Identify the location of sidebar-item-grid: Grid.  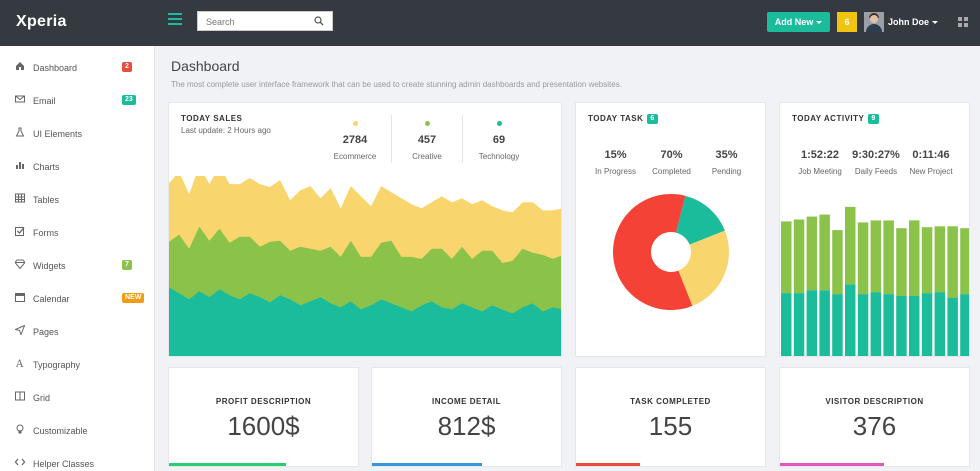
(77, 395).